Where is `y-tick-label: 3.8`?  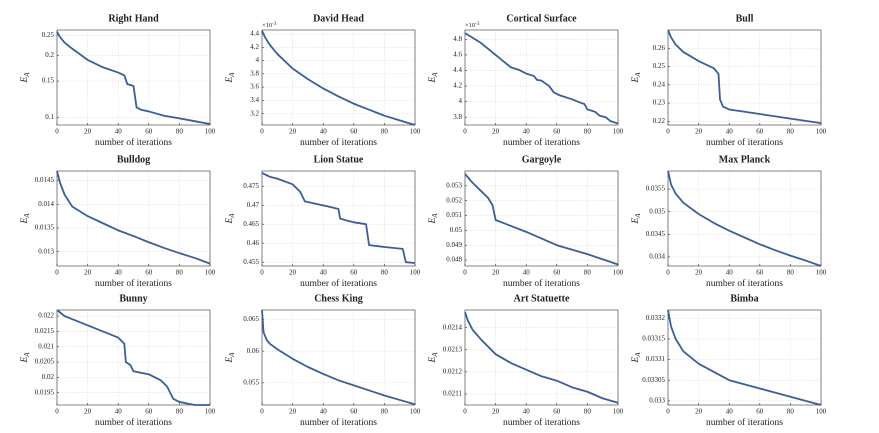 y-tick-label: 3.8 is located at coordinates (254, 73).